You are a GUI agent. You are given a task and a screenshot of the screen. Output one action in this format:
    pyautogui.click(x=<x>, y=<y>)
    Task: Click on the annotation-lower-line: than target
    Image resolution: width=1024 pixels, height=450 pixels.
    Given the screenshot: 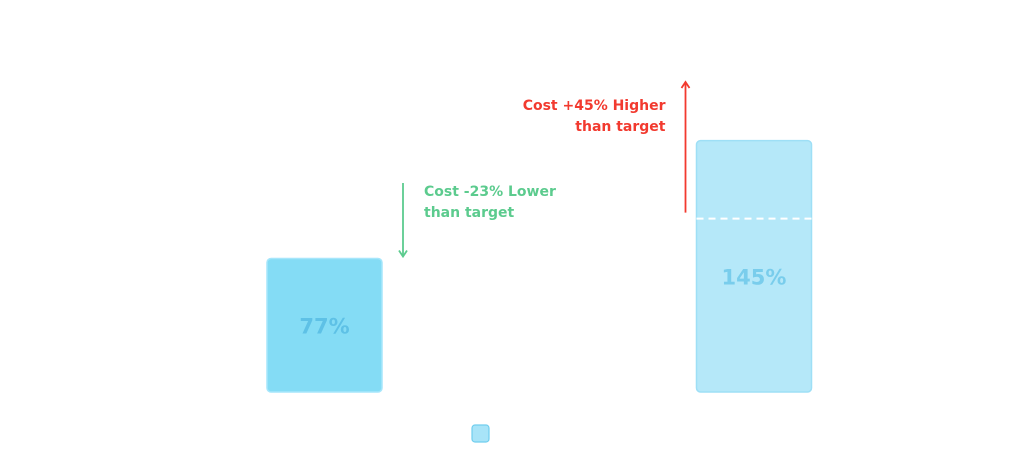 What is the action you would take?
    pyautogui.click(x=469, y=213)
    